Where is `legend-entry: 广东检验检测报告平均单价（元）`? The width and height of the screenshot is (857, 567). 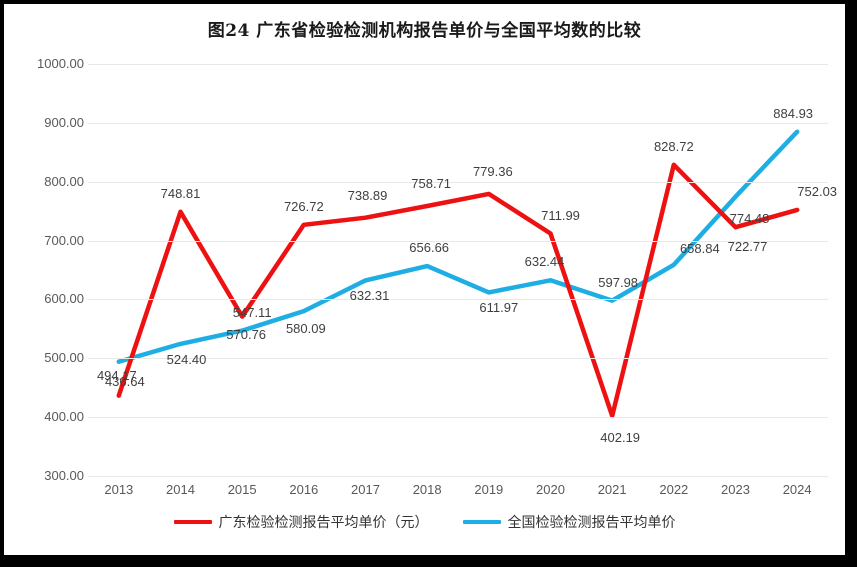 legend-entry: 广东检验检测报告平均单价（元） is located at coordinates (301, 522).